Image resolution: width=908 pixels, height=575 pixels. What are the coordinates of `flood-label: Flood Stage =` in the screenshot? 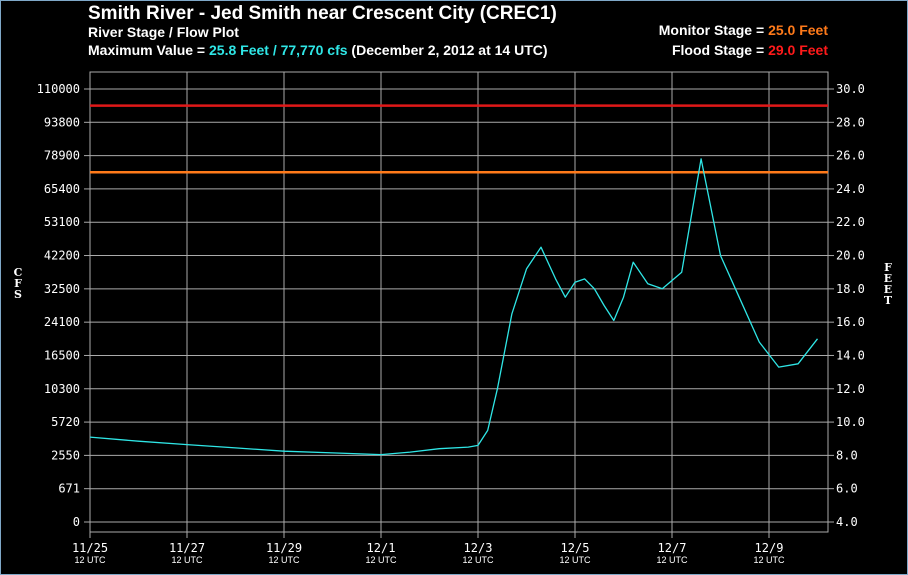 It's located at (720, 50).